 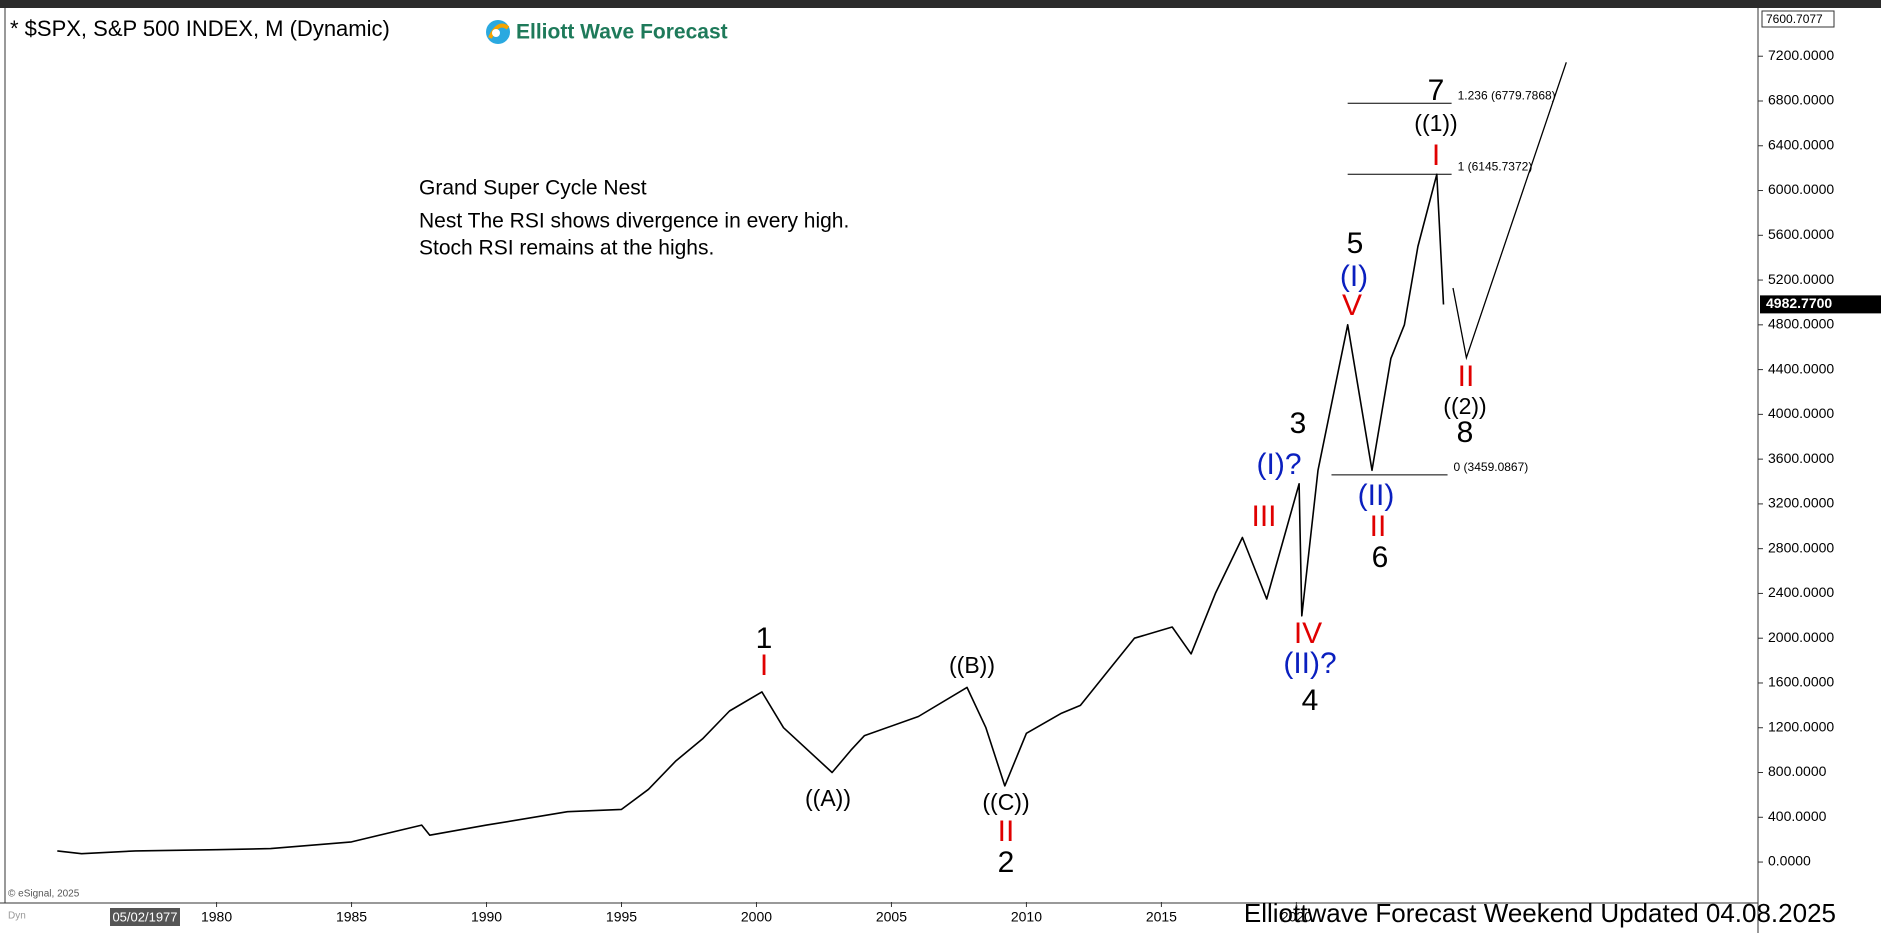 I want to click on axis-top-box, so click(x=1798, y=19).